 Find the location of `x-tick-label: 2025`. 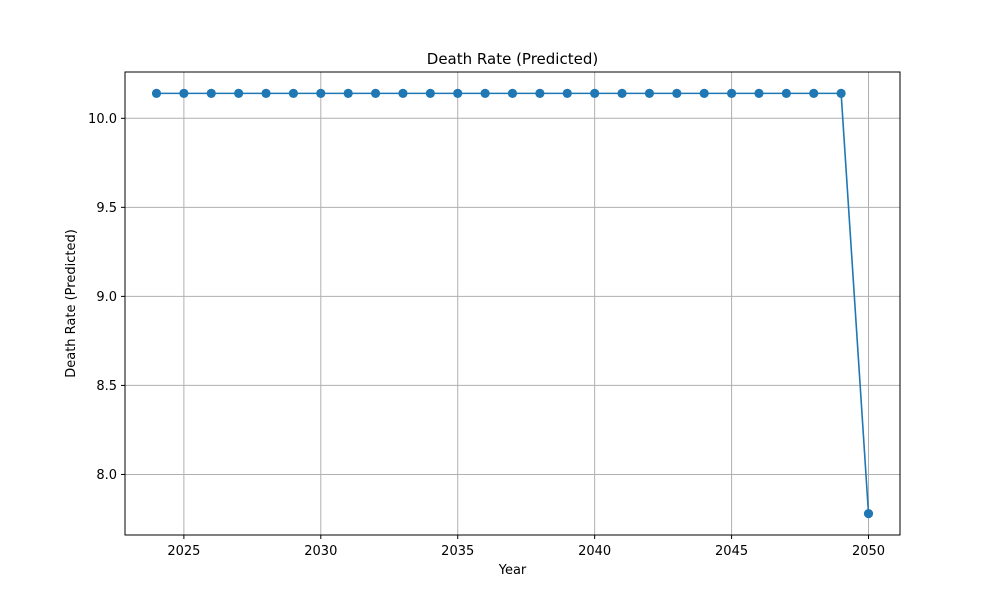

x-tick-label: 2025 is located at coordinates (183, 551).